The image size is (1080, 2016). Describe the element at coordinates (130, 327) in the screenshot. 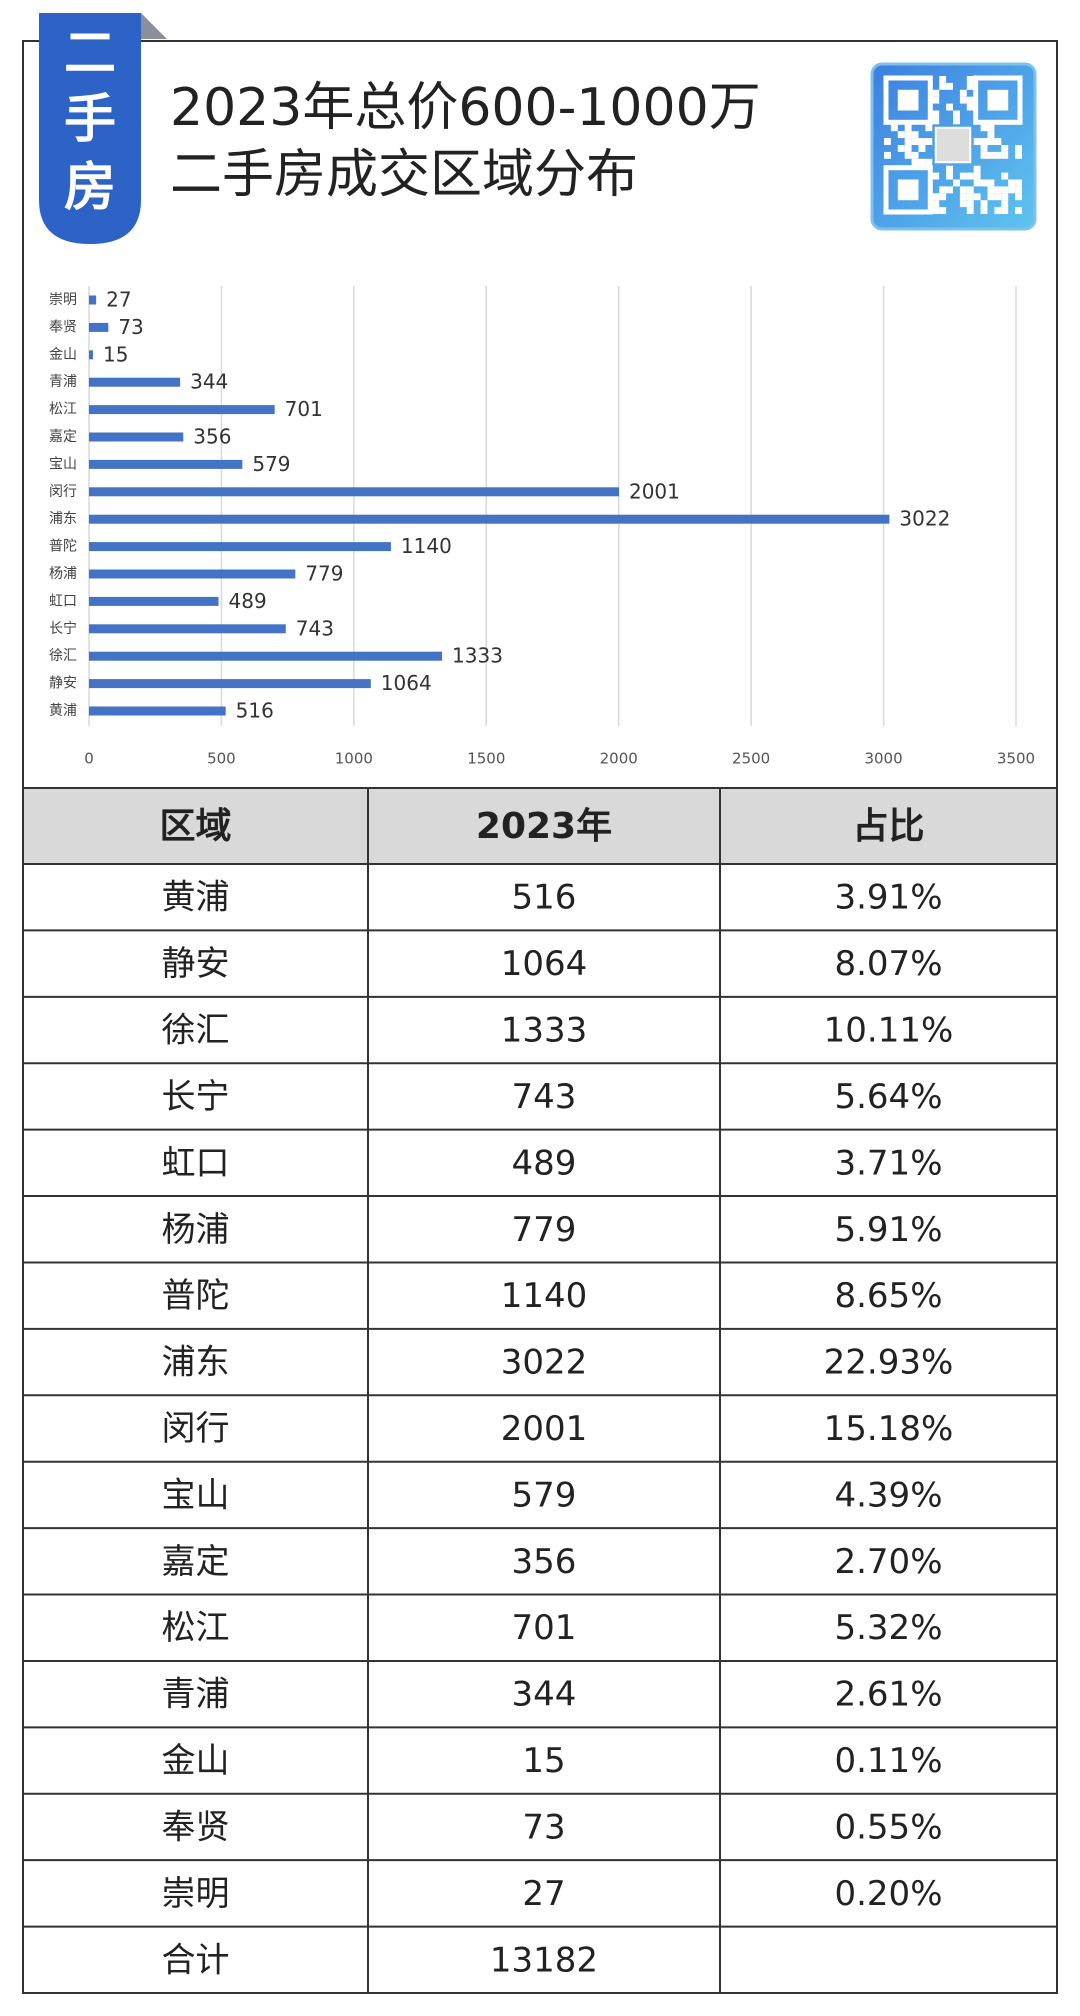

I see `value-label: 73` at that location.